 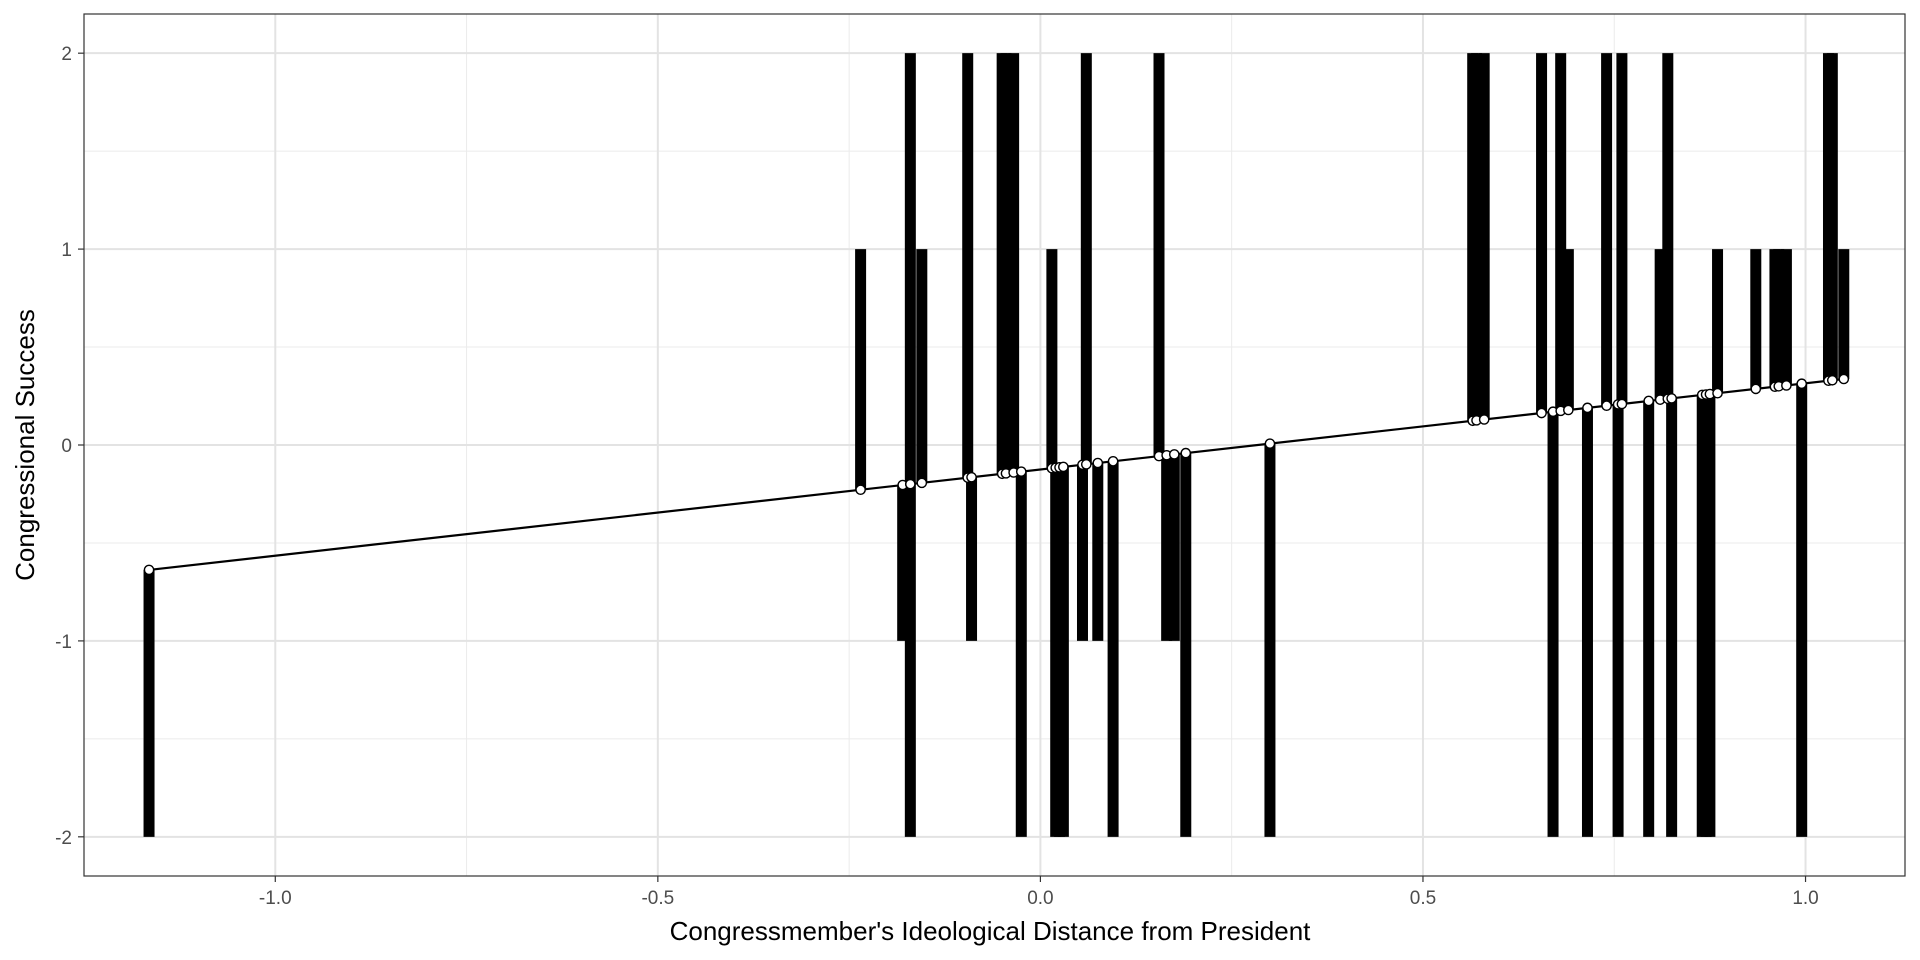 I want to click on y-axis: -2 -1 0 1 2, so click(x=69, y=446).